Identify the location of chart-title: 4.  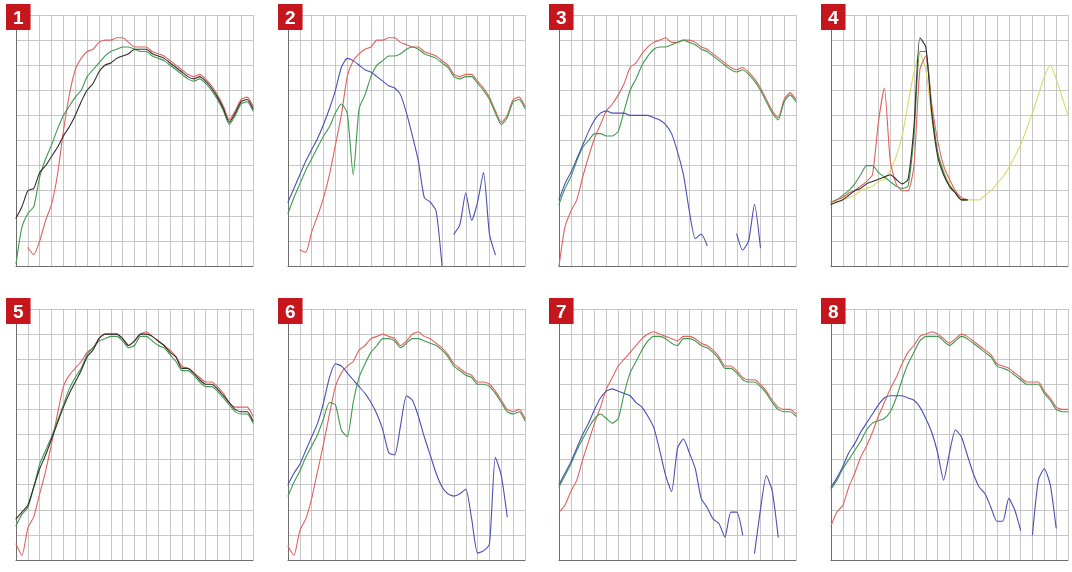
(833, 17).